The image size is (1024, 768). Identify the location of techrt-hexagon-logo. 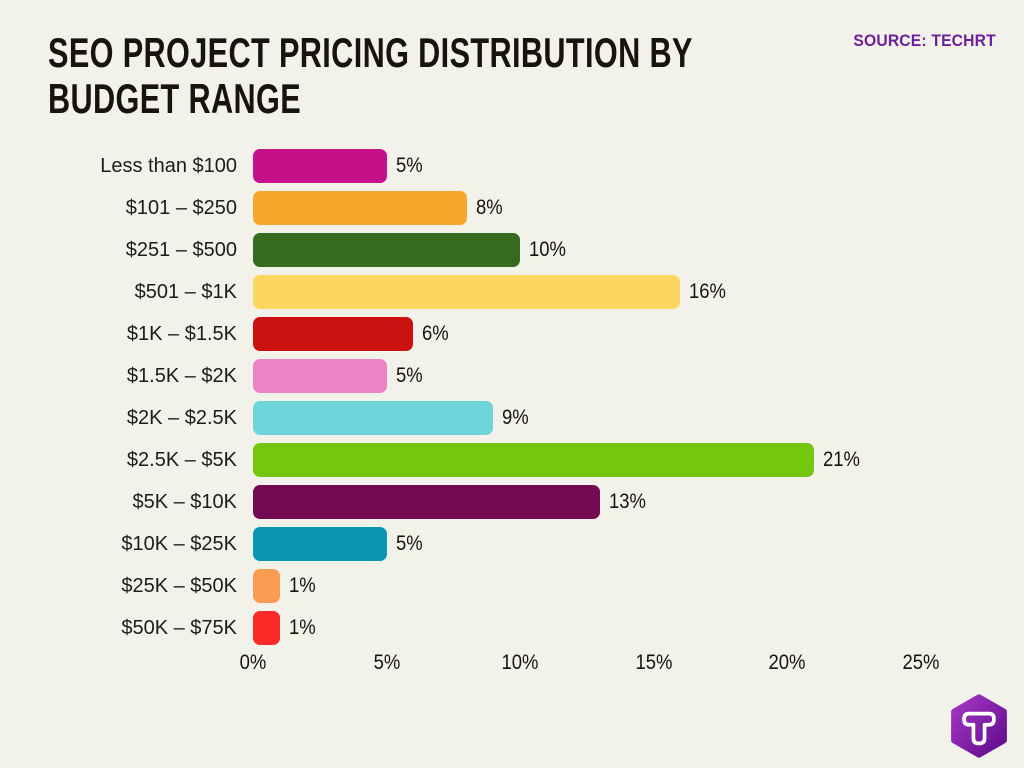
(979, 726).